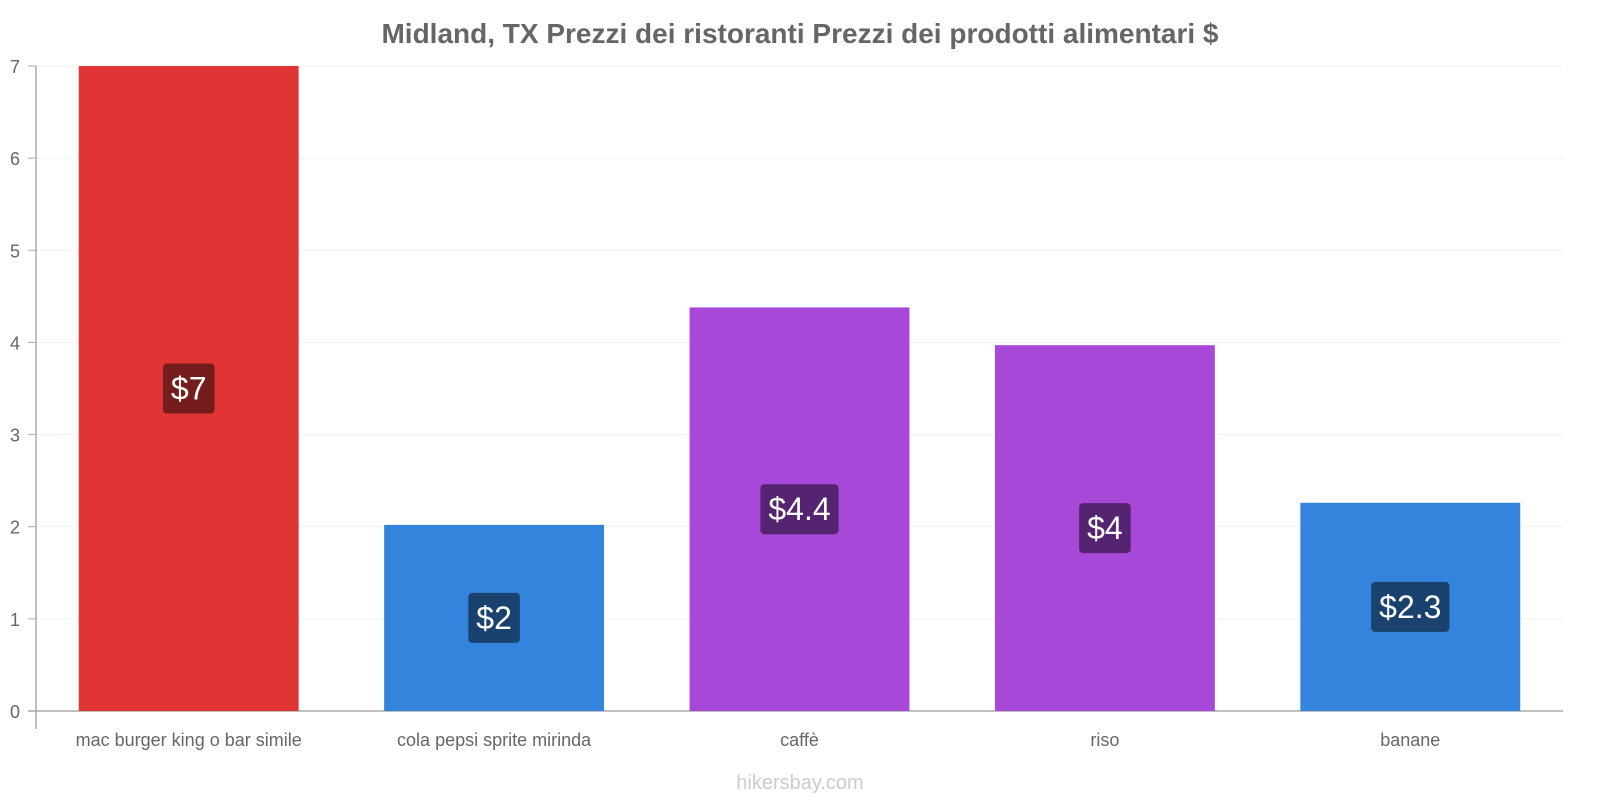  What do you see at coordinates (799, 783) in the screenshot?
I see `watermark: hikersbay.com` at bounding box center [799, 783].